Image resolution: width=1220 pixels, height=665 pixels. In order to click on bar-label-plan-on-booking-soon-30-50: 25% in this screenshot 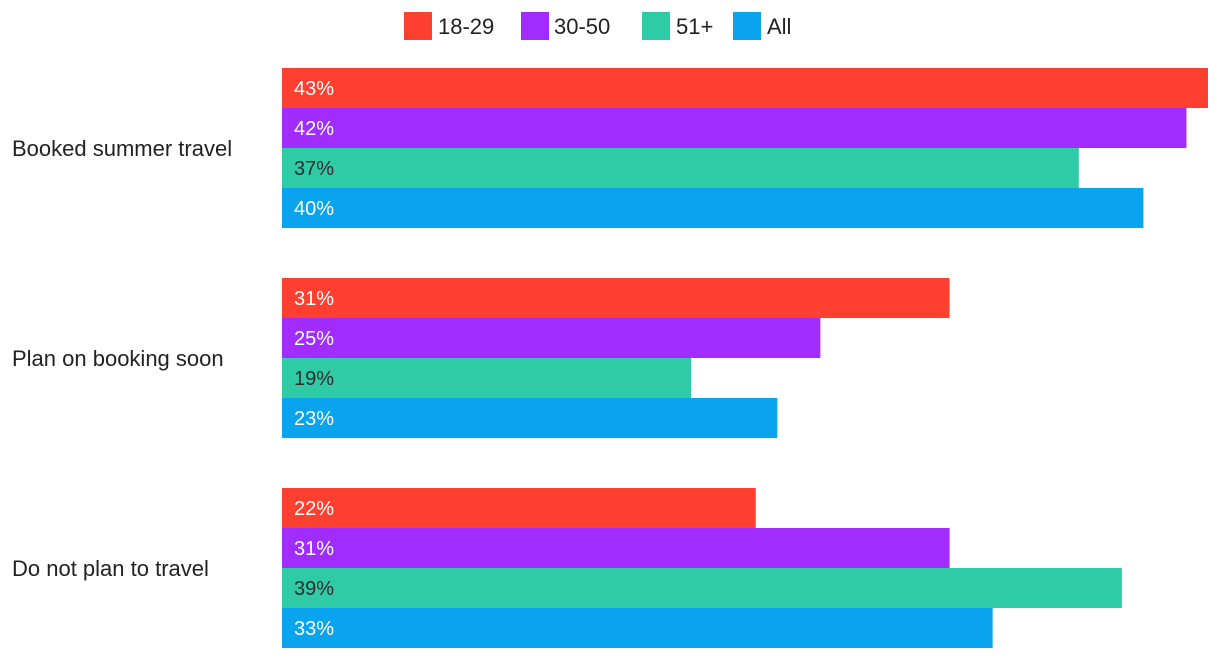, I will do `click(314, 339)`.